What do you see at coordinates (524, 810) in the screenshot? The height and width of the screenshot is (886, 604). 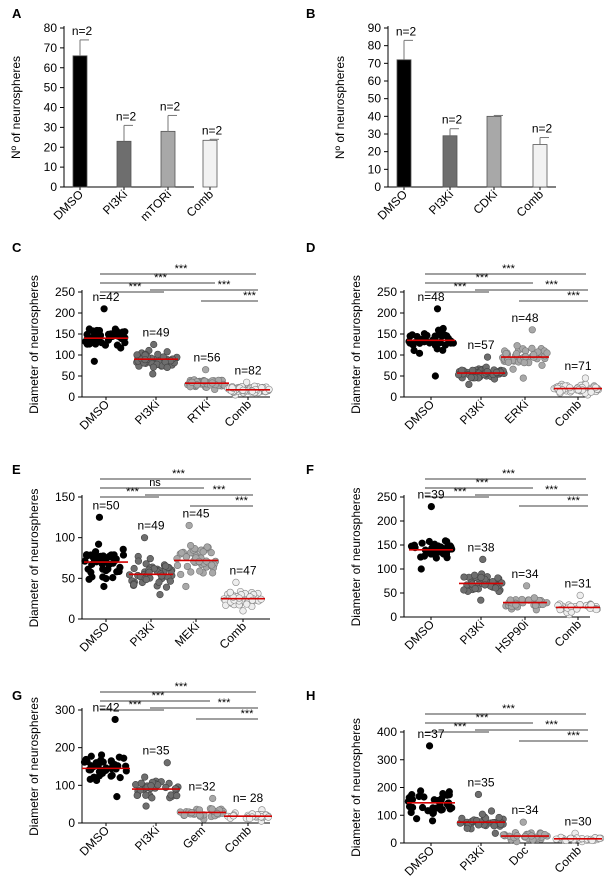 I see `n-label: n=34` at bounding box center [524, 810].